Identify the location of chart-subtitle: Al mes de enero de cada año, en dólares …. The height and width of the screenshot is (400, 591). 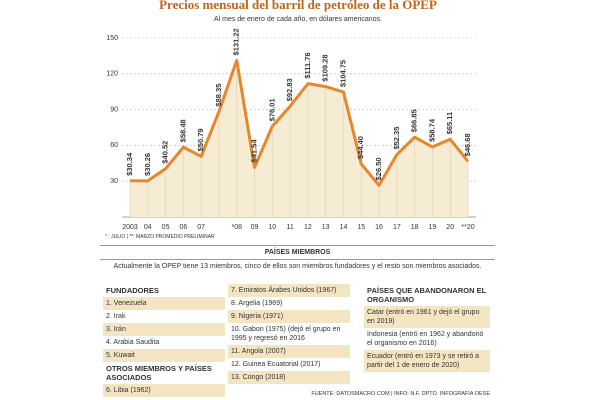
(298, 19).